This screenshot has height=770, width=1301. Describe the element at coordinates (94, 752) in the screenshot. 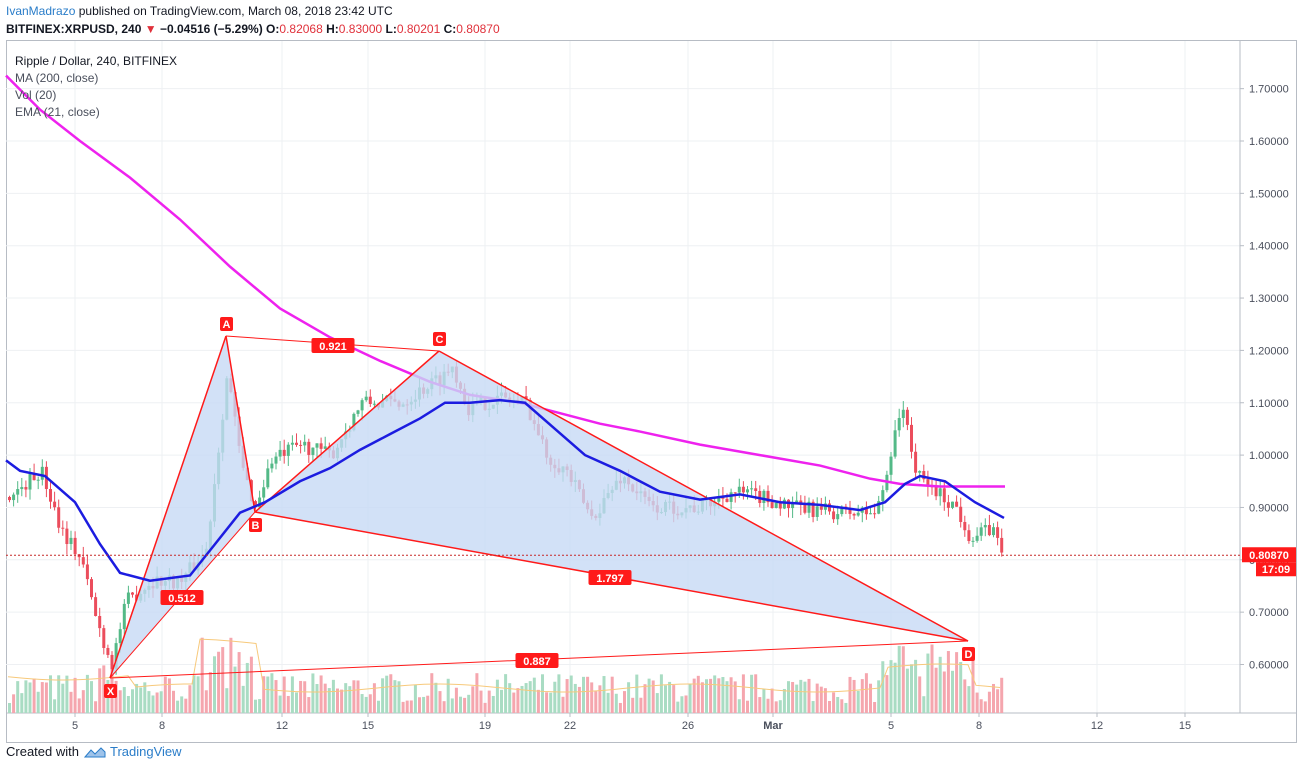

I see `tradingview-logo-icon` at that location.